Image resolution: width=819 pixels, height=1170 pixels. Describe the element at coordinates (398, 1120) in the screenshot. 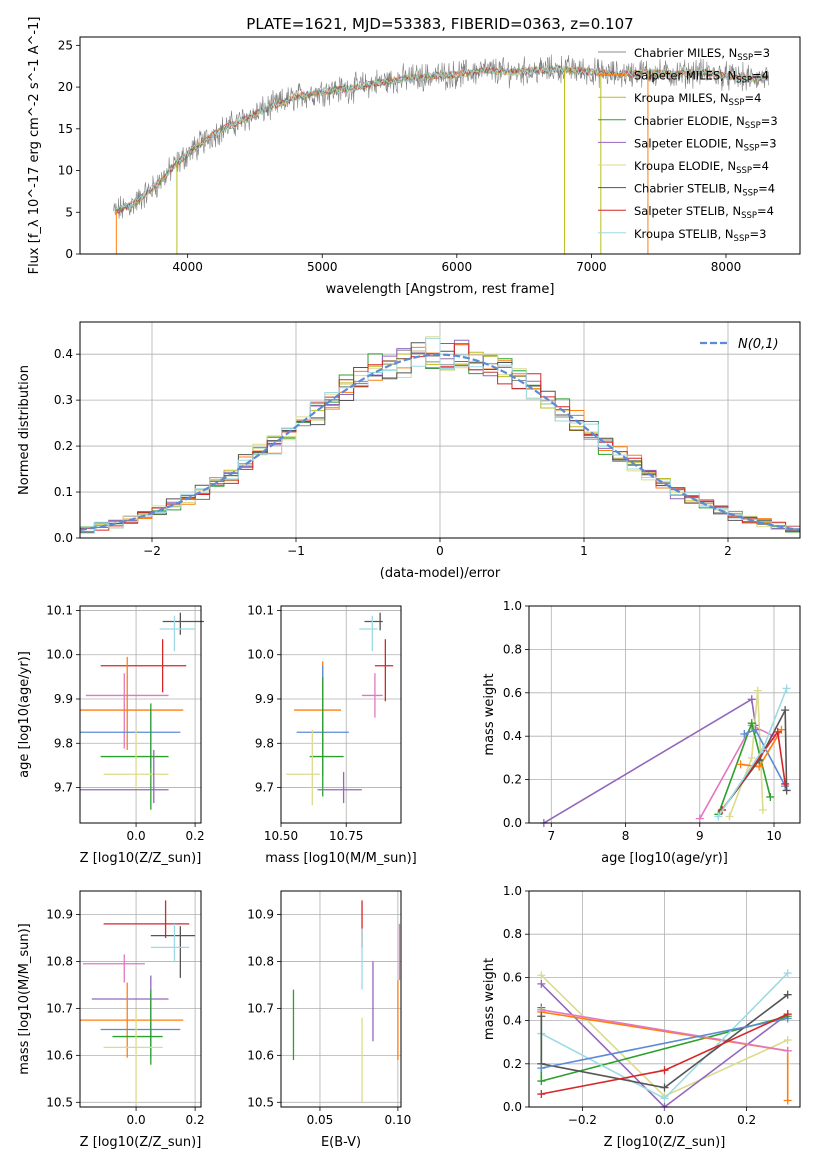

I see `x-tick-label: 0.10` at that location.